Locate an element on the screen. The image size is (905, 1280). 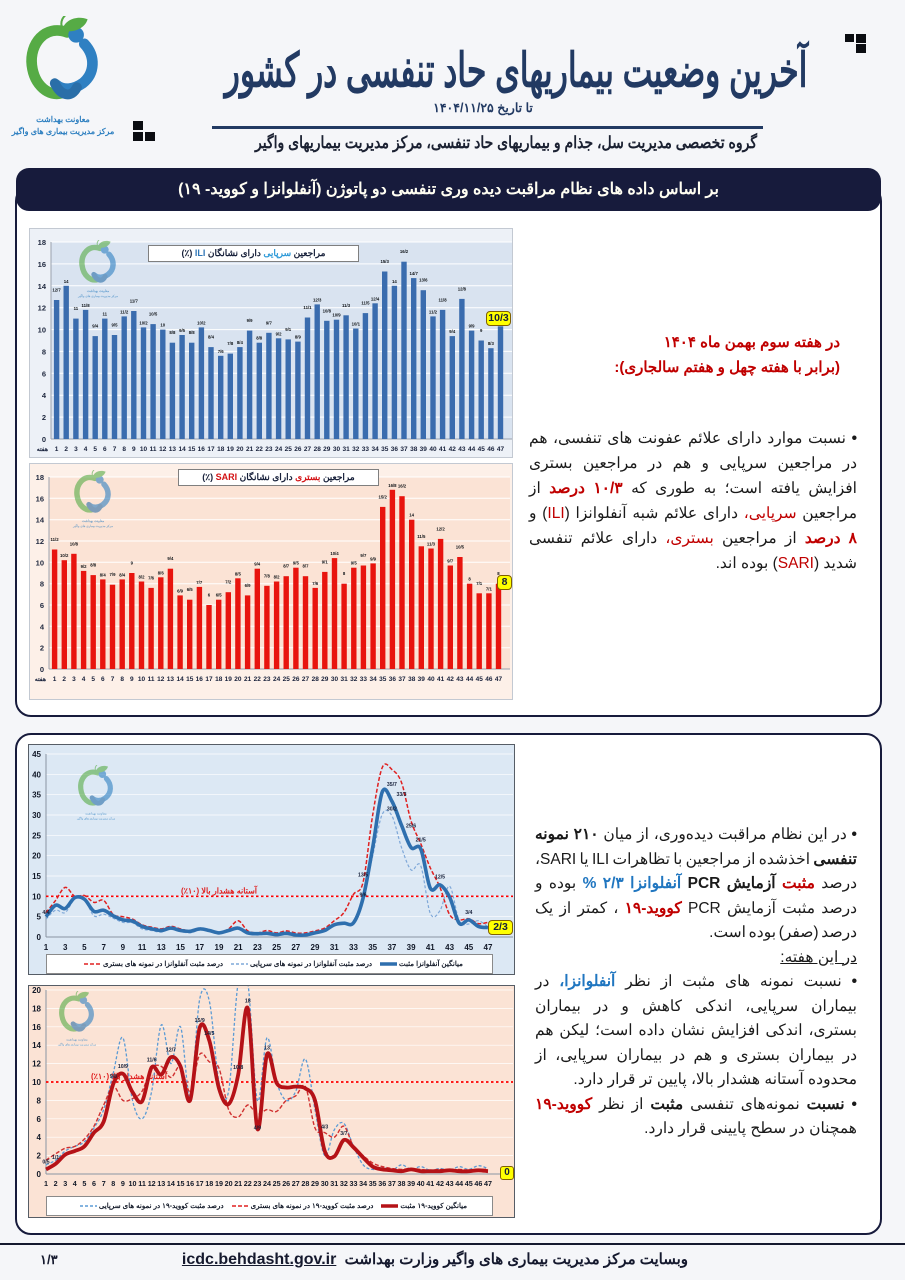
svg-text: 2 is located at coordinates (66, 449).